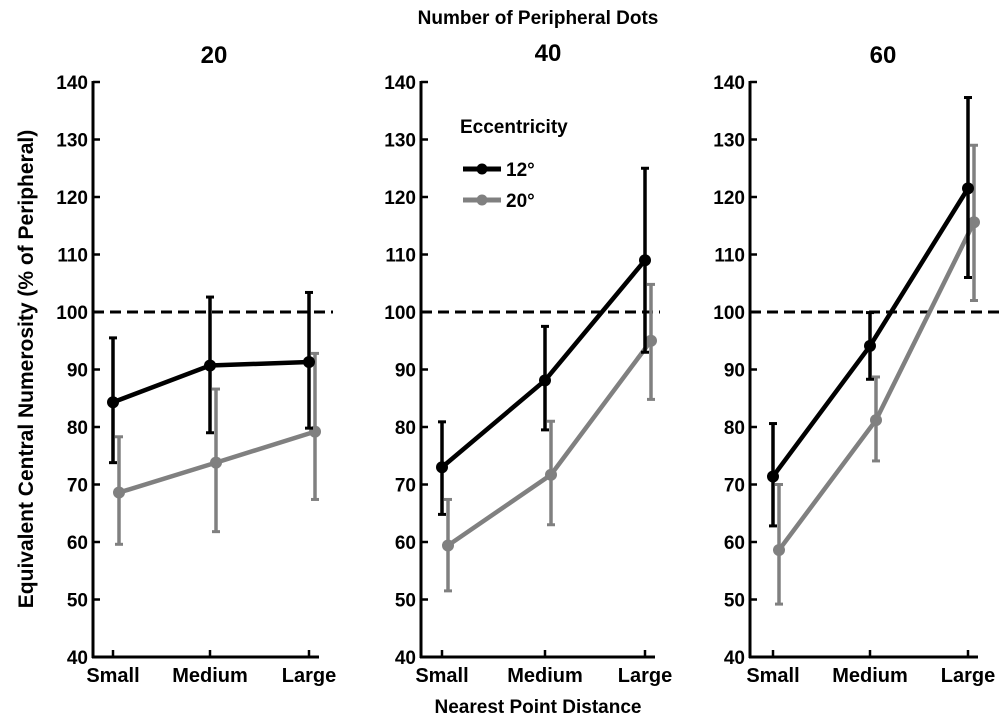  Describe the element at coordinates (514, 127) in the screenshot. I see `legend-title: Eccentricity` at that location.